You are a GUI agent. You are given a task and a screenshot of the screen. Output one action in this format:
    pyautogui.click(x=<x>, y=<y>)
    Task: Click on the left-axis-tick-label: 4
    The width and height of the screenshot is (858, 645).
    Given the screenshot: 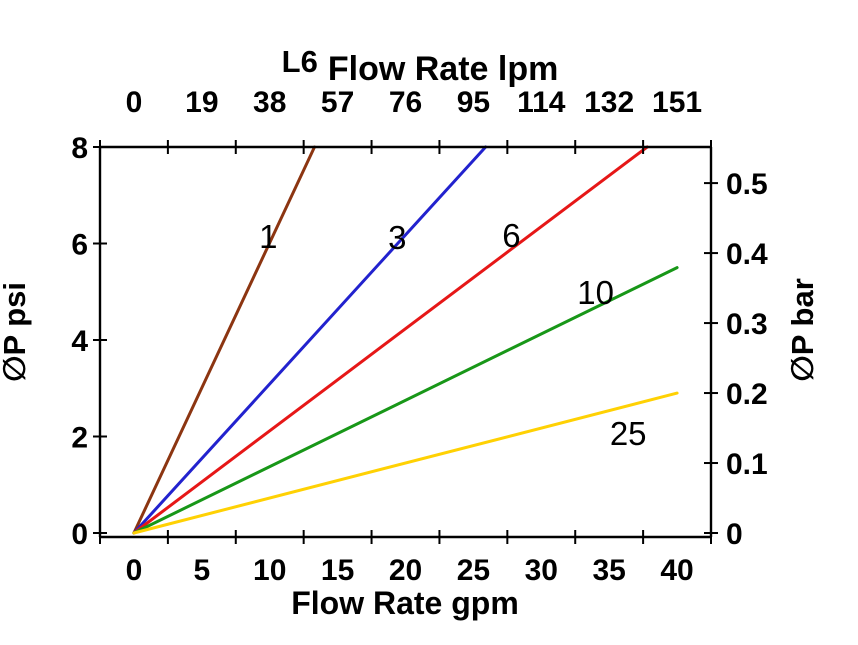 What is the action you would take?
    pyautogui.click(x=79, y=341)
    